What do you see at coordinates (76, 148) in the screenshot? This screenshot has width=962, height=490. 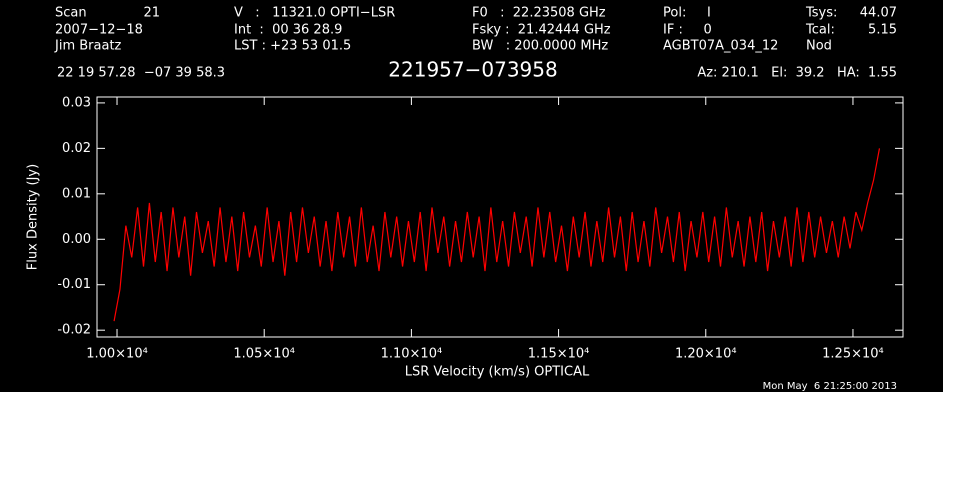 I see `y-tick-label: 0.02` at bounding box center [76, 148].